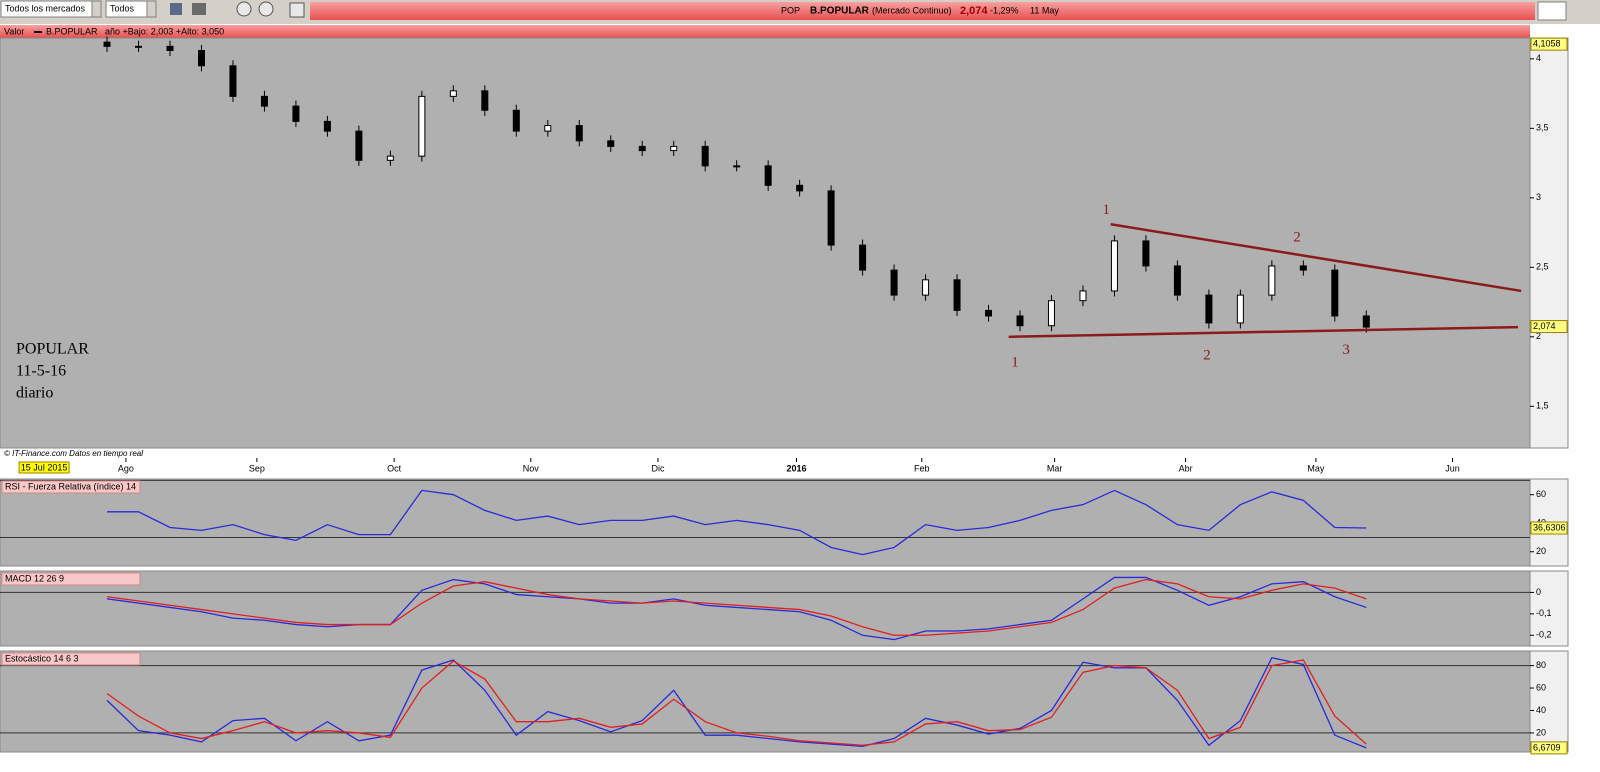 This screenshot has height=772, width=1600. Describe the element at coordinates (1542, 406) in the screenshot. I see `y-tick-label: 1,5` at that location.